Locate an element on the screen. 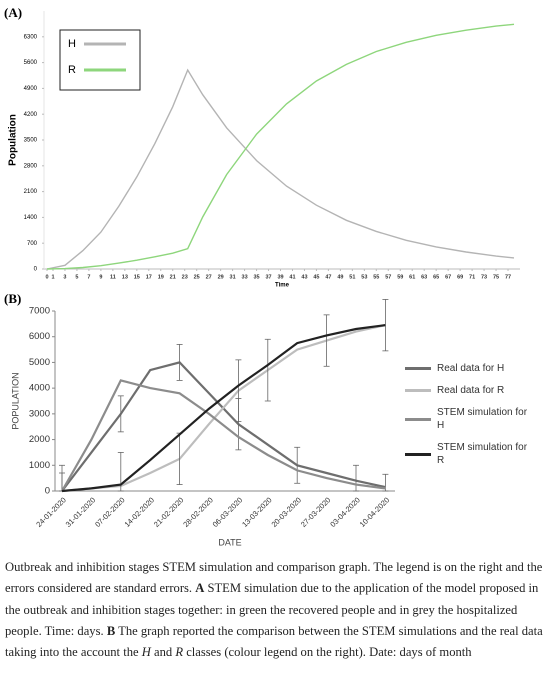 The image size is (552, 696). x-tick-label: 37 is located at coordinates (268, 277).